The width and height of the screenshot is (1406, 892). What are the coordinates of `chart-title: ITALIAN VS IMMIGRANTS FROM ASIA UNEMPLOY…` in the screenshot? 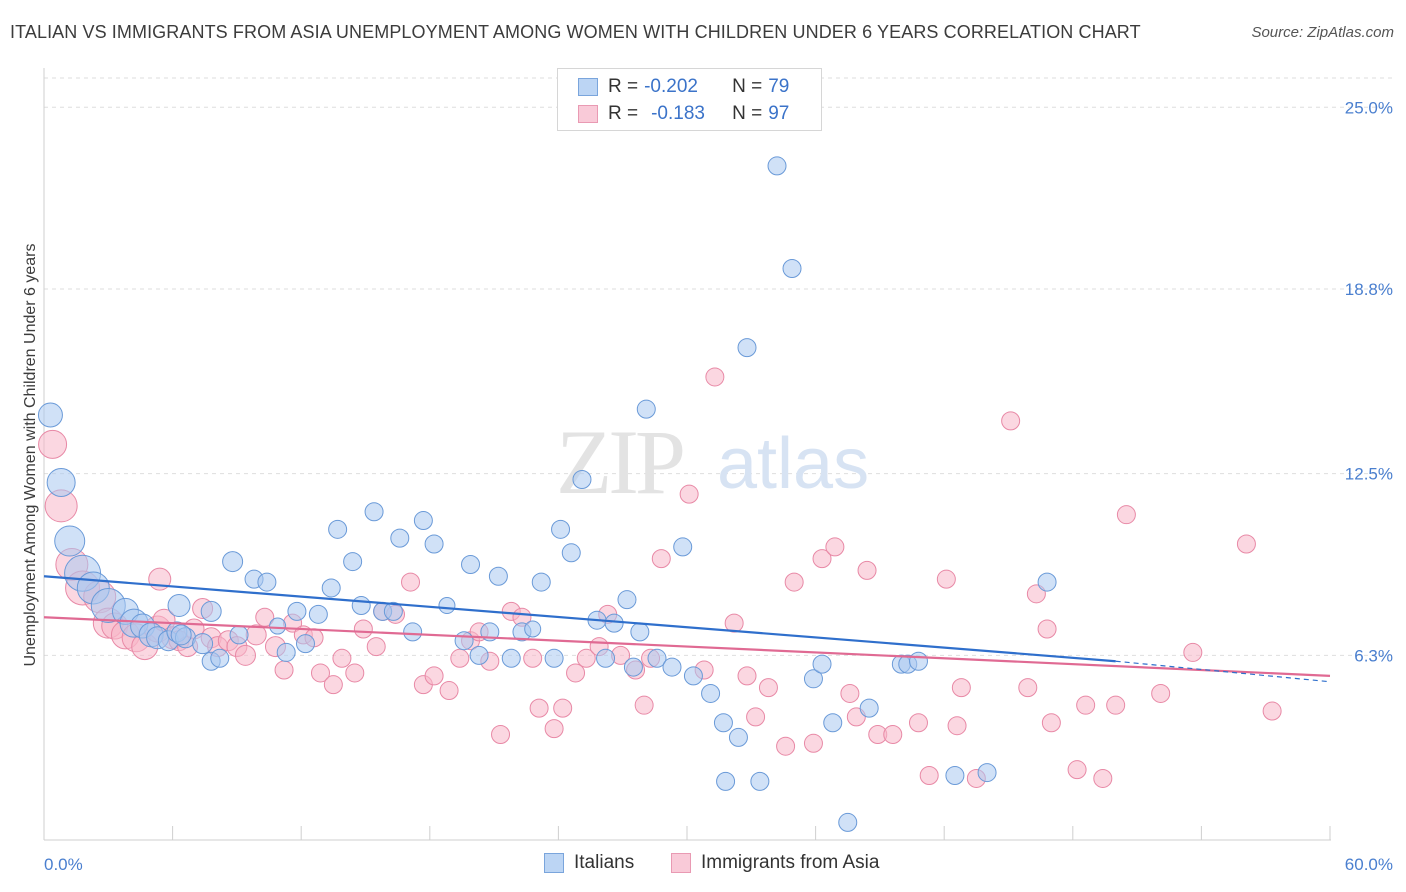 It's located at (575, 32).